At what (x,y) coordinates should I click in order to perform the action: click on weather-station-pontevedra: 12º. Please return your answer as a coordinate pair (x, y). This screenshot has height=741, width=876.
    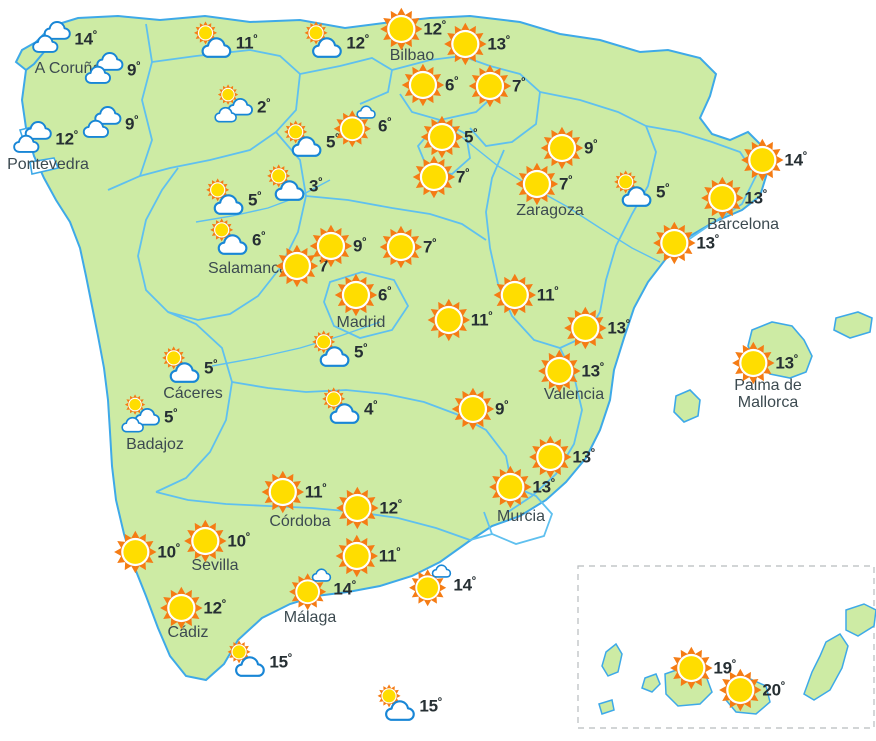
    Looking at the image, I should click on (44, 139).